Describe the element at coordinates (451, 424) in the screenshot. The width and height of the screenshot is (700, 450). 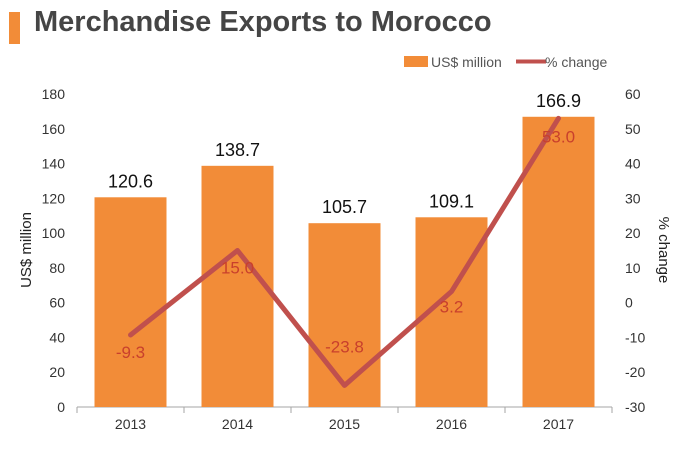
I see `x-axis-tick-label: 2016` at that location.